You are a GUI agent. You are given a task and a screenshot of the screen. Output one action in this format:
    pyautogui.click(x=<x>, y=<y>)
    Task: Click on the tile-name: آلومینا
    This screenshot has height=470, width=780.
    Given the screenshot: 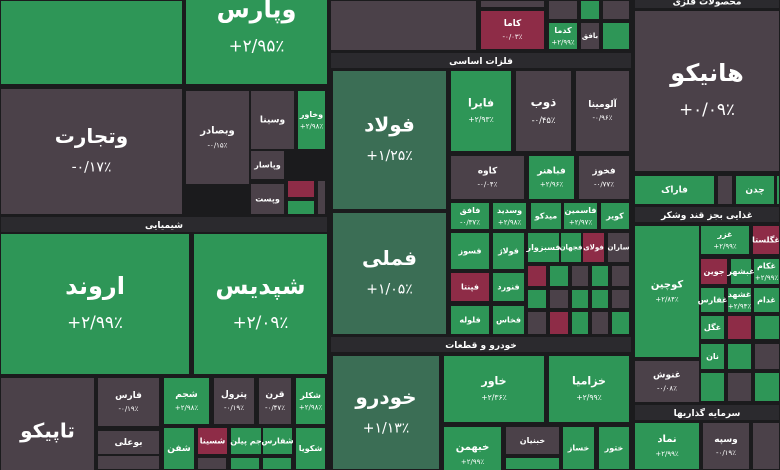 What is the action you would take?
    pyautogui.click(x=602, y=104)
    